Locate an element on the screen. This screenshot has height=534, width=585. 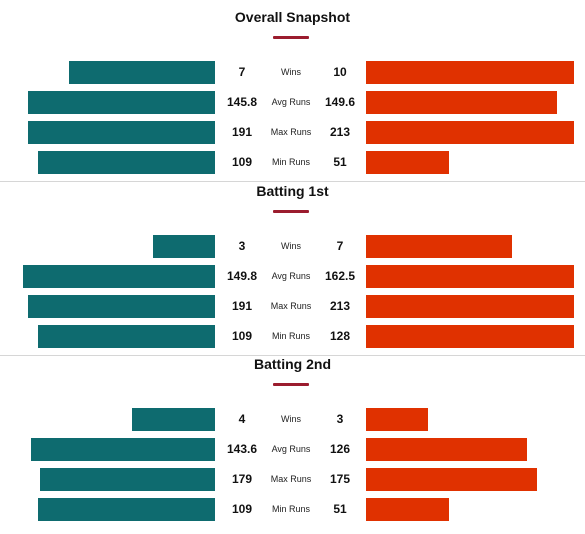
stat-row-min-runs: 109 Min Runs 128 is located at coordinates (292, 336).